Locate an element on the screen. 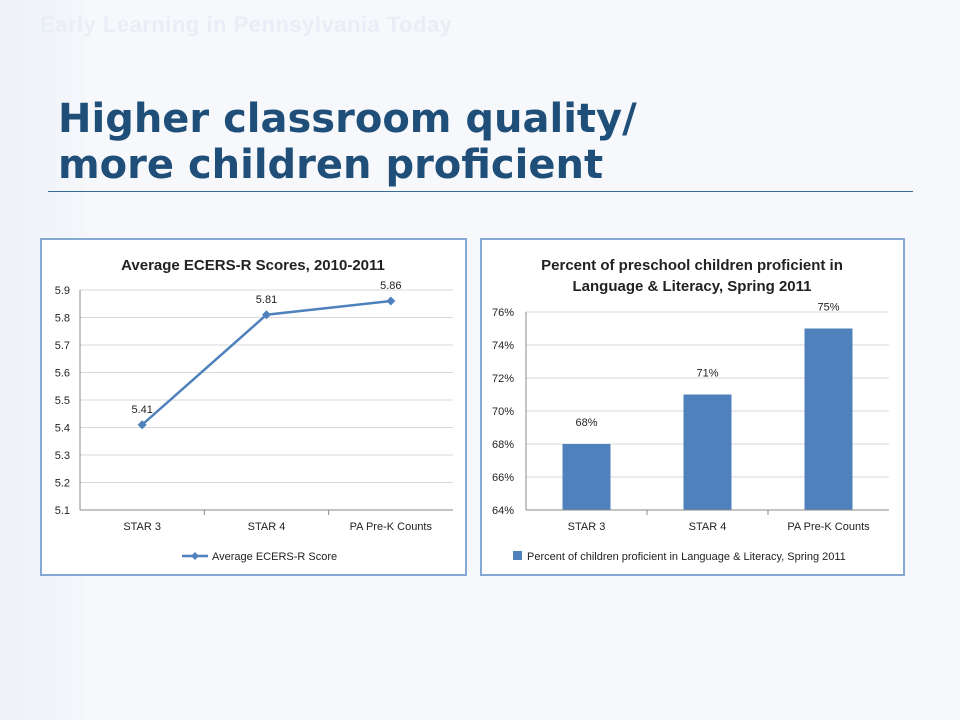 The width and height of the screenshot is (960, 720). y-tick-label: 68% is located at coordinates (503, 445).